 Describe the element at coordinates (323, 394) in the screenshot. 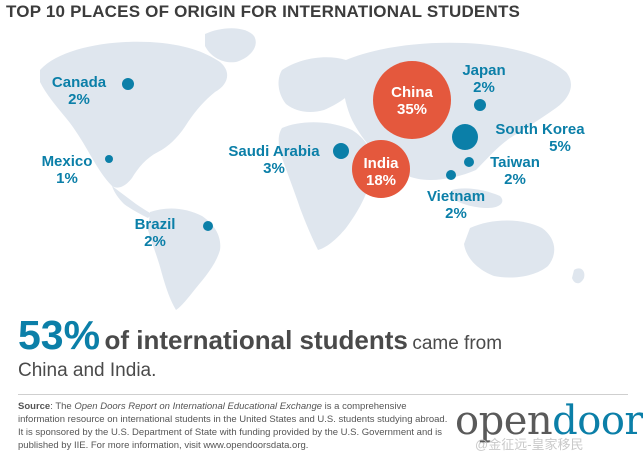

I see `footer-divider` at that location.